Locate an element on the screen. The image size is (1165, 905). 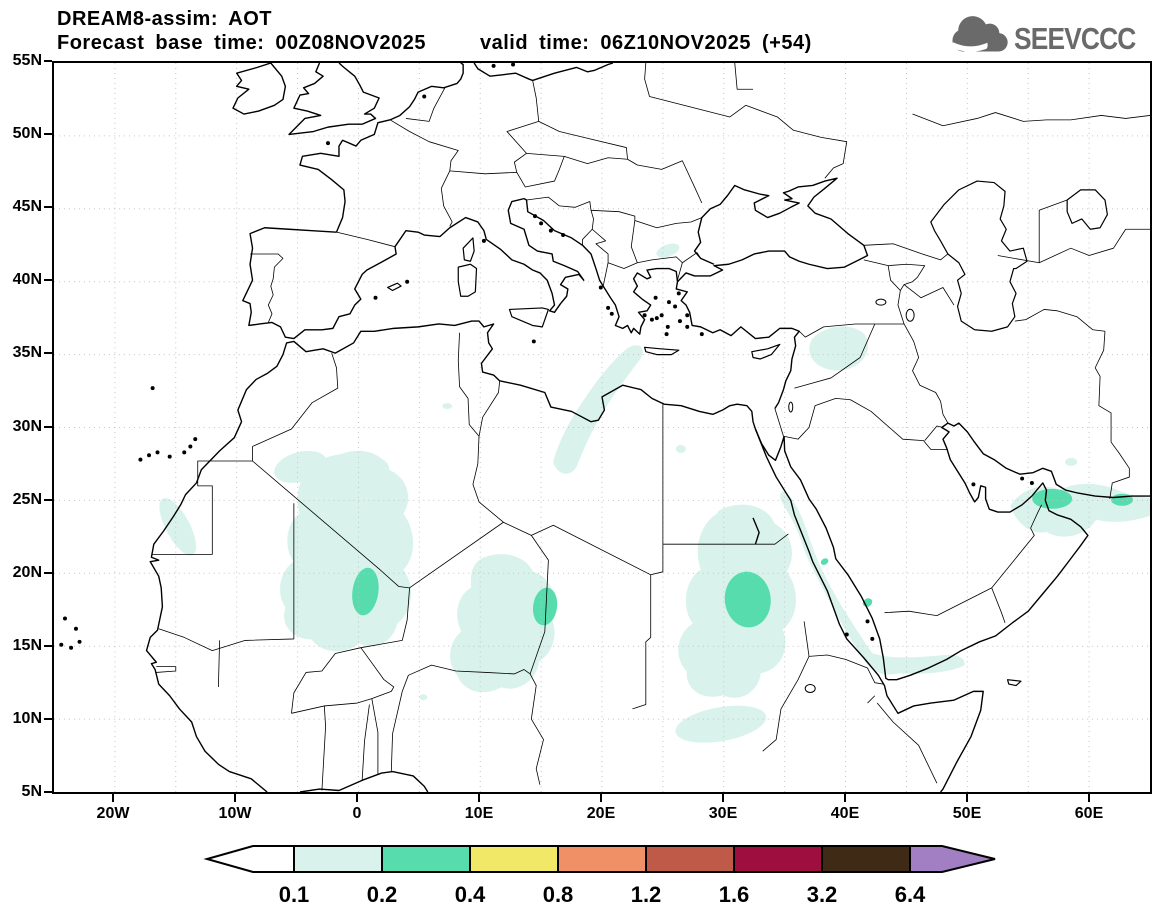
x-axis-label: 50E is located at coordinates (967, 813).